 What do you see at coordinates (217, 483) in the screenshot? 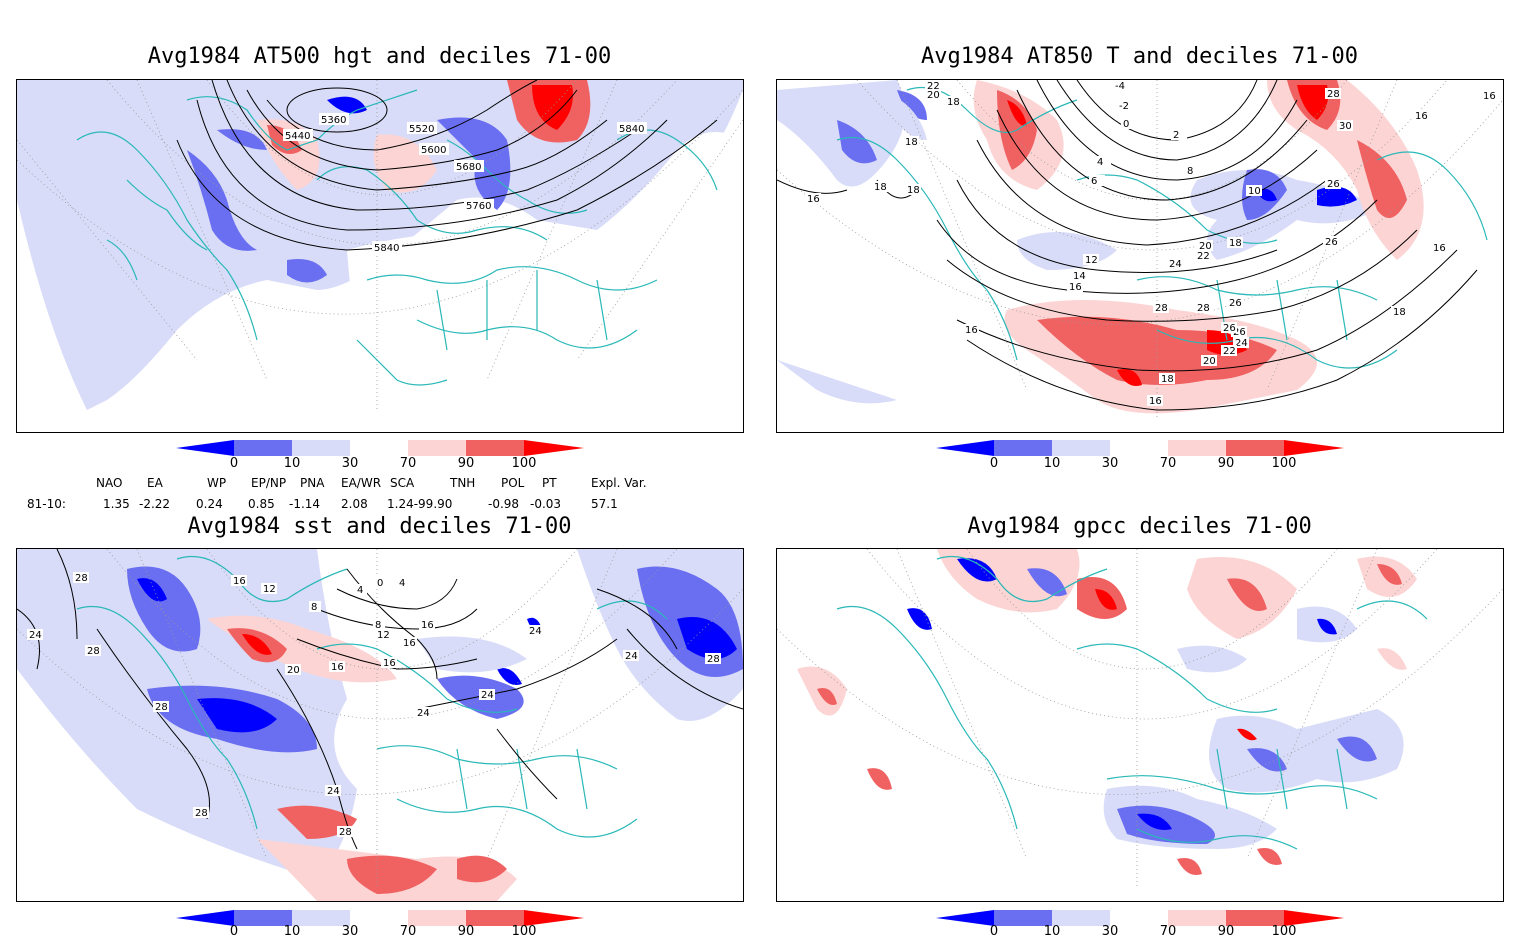
I see `index-header: WP` at bounding box center [217, 483].